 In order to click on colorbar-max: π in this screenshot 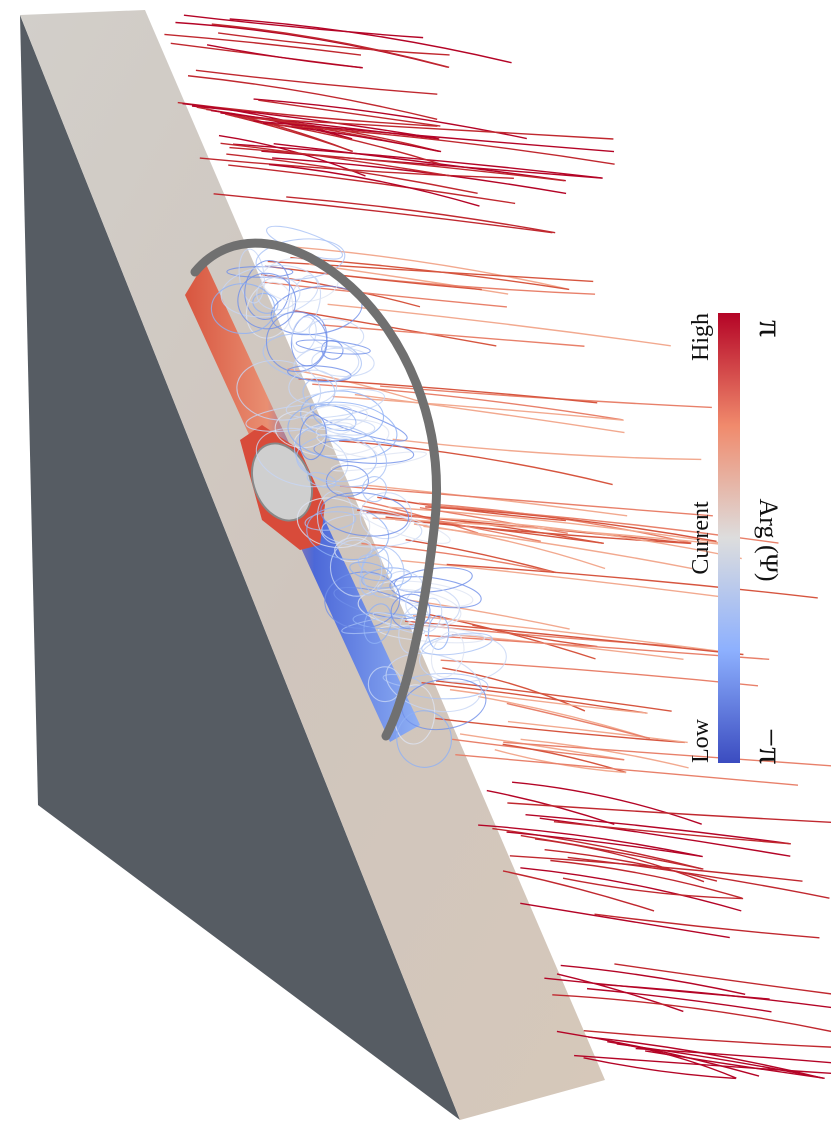, I will do `click(770, 328)`.